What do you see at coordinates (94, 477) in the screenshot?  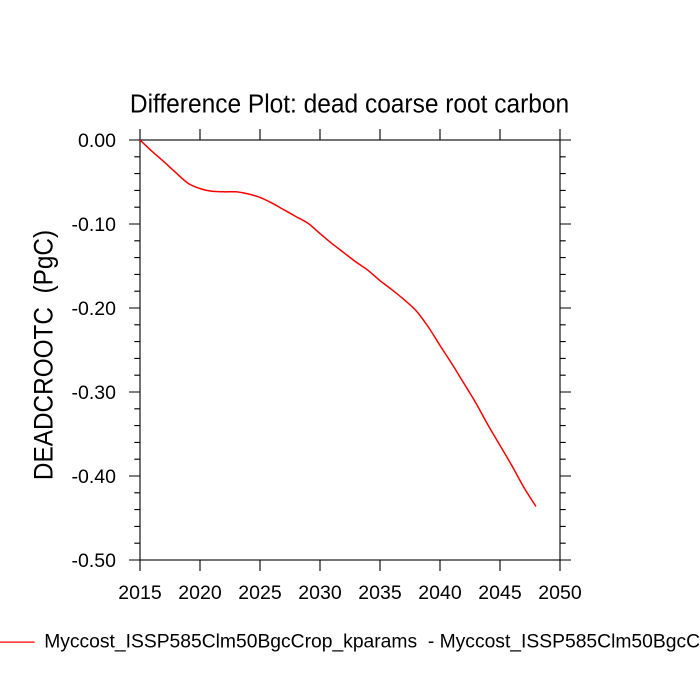 I see `svg-text: -0.40` at bounding box center [94, 477].